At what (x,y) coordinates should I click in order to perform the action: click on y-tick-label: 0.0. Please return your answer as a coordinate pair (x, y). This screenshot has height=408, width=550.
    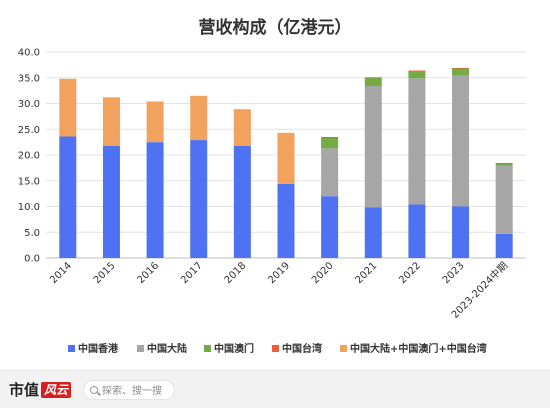
    Looking at the image, I should click on (32, 259).